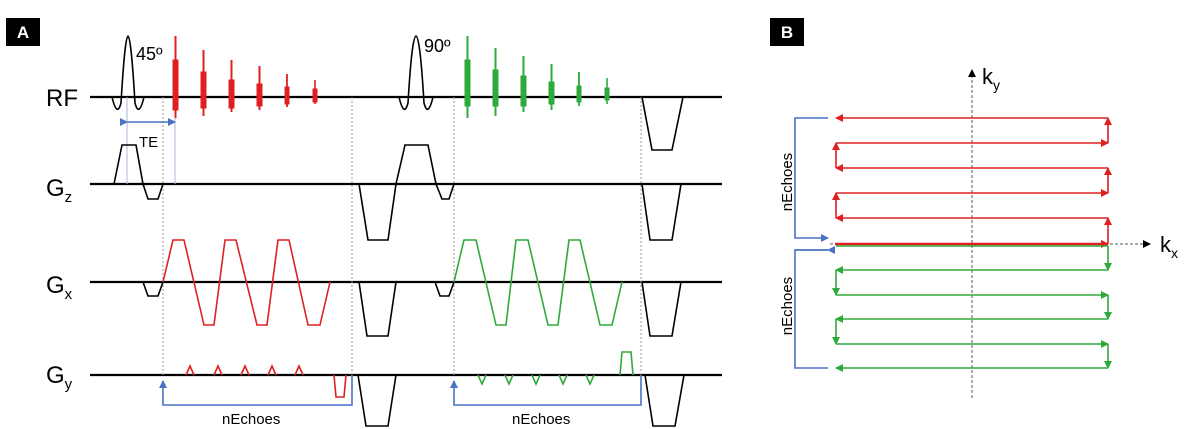  I want to click on n-echoes-label-a1: nEchoes, so click(251, 419).